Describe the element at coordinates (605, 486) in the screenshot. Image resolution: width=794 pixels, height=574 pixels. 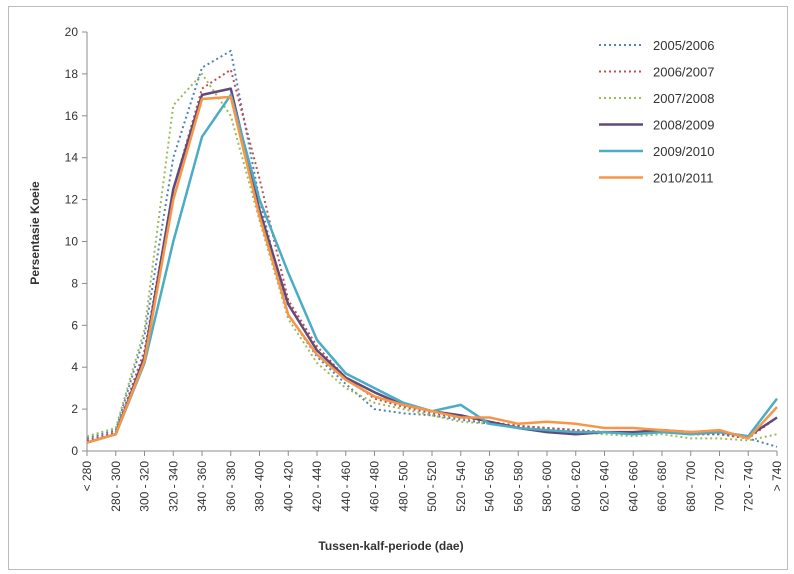
I see `x-tick-label: 620 - 640` at that location.